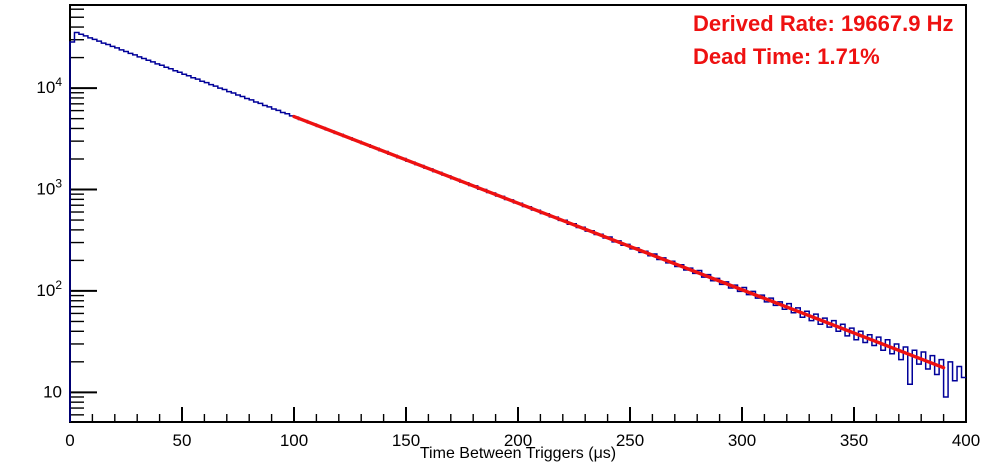 The width and height of the screenshot is (996, 472). What do you see at coordinates (742, 440) in the screenshot?
I see `svg-text: 300` at bounding box center [742, 440].